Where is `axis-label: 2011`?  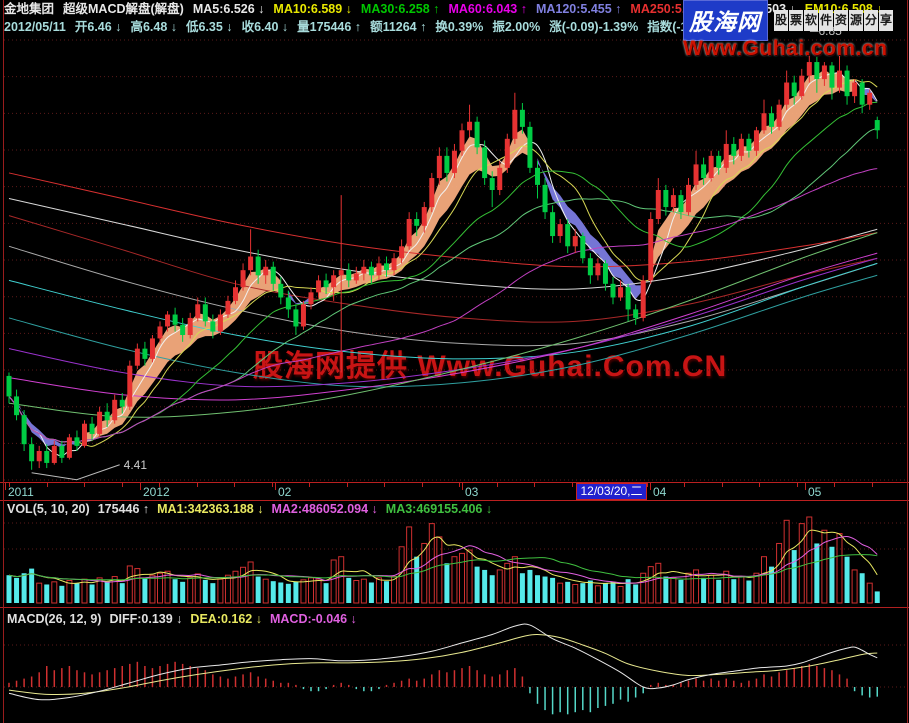
axis-label: 2011 is located at coordinates (21, 492).